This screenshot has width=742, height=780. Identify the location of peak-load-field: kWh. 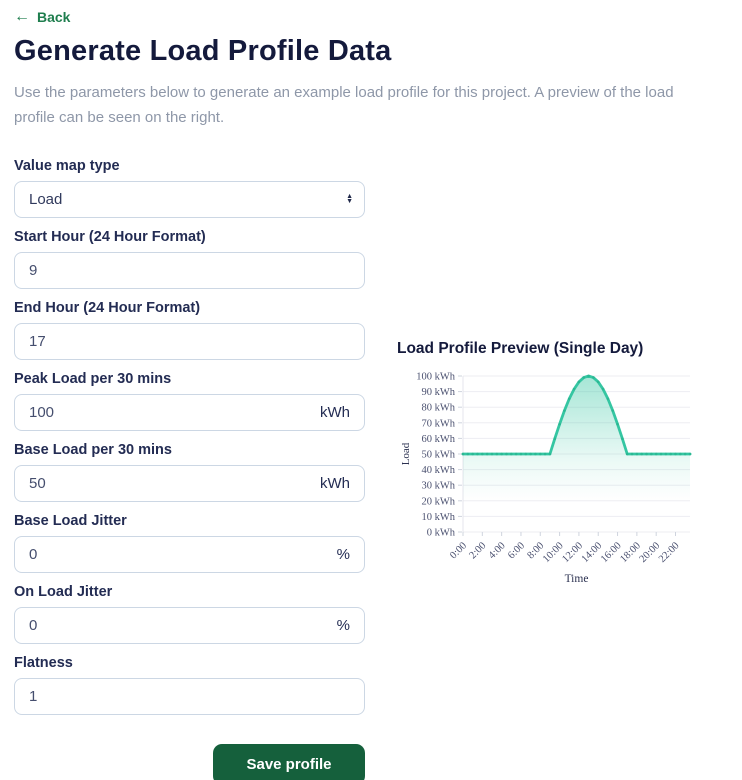
(189, 412).